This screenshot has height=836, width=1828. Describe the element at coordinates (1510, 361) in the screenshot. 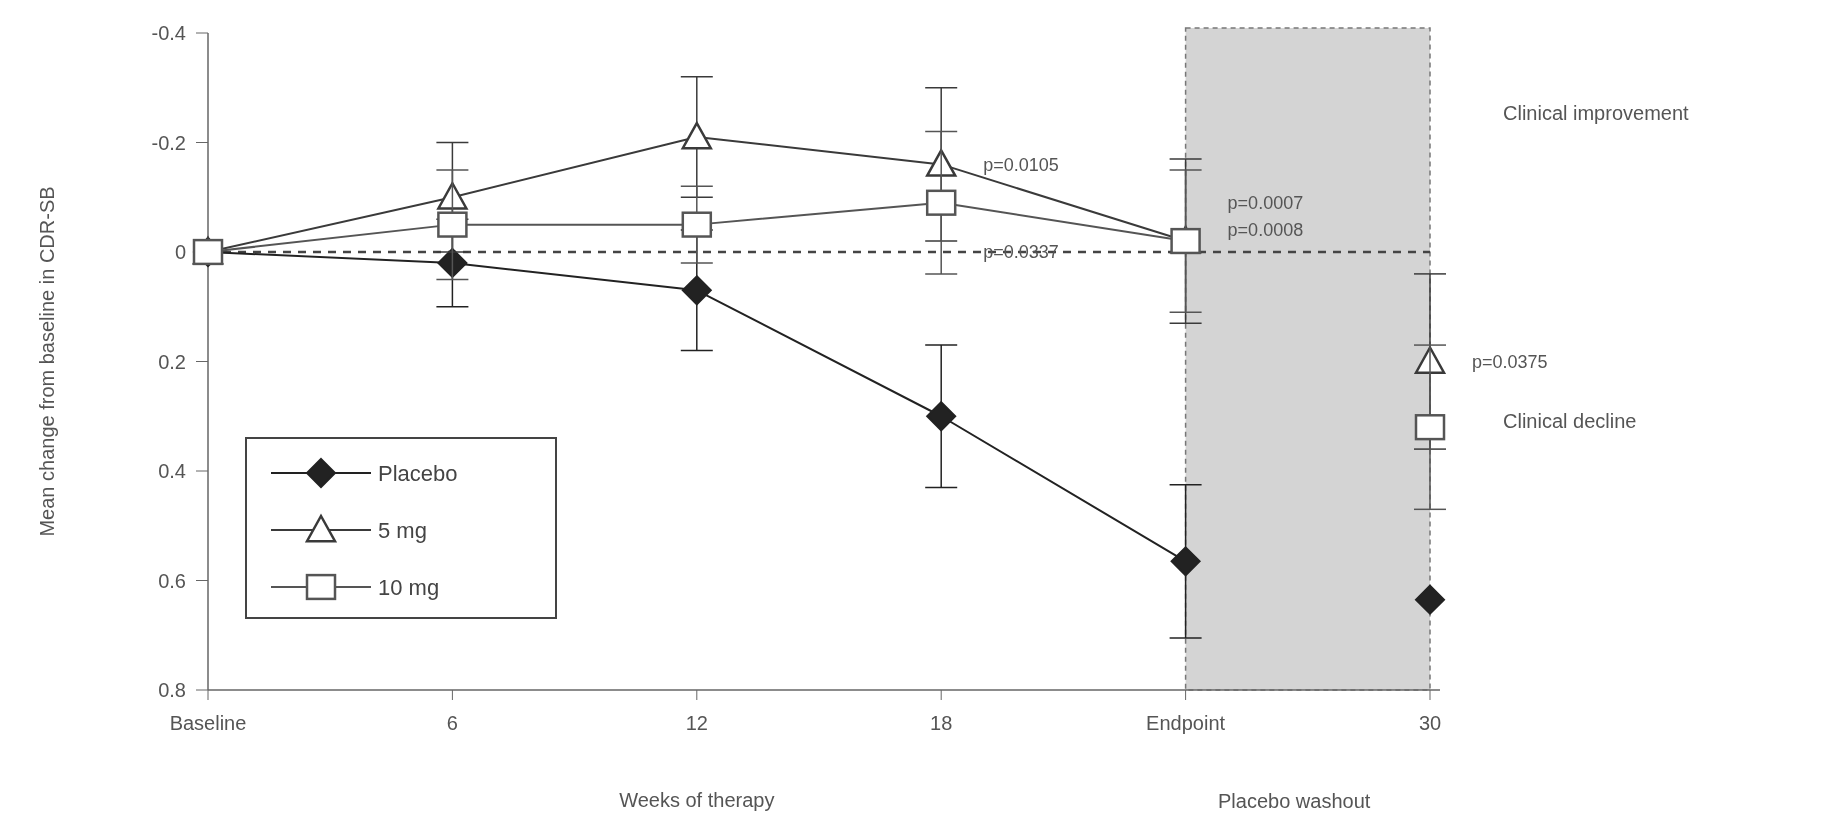

I see `annotation: p=0.0375` at that location.